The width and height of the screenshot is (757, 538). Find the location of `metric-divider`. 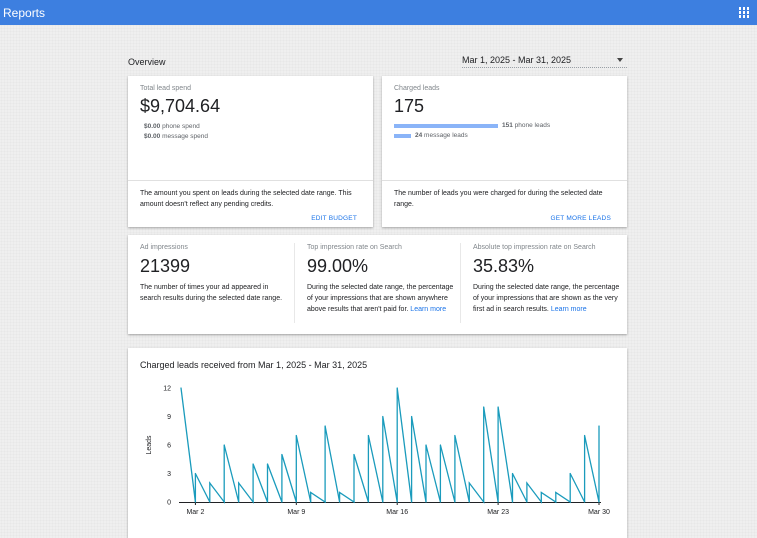

metric-divider is located at coordinates (294, 283).